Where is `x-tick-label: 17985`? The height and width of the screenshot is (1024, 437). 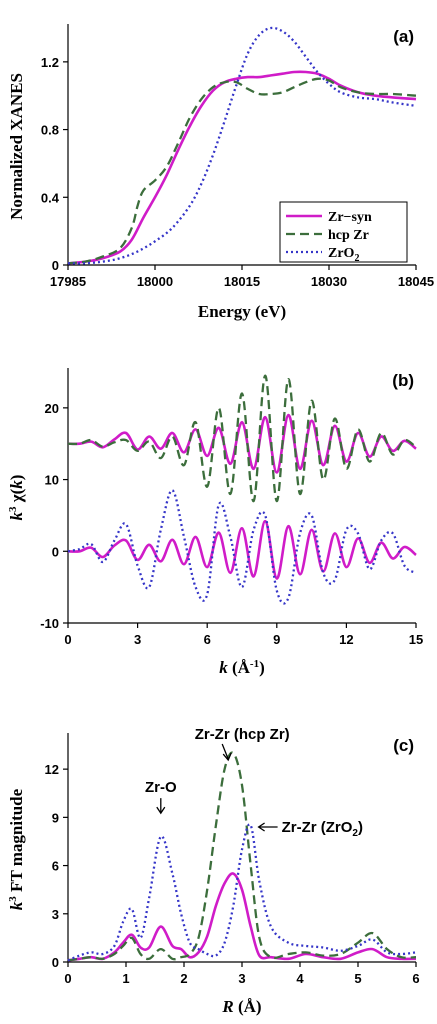
x-tick-label: 17985 is located at coordinates (68, 281).